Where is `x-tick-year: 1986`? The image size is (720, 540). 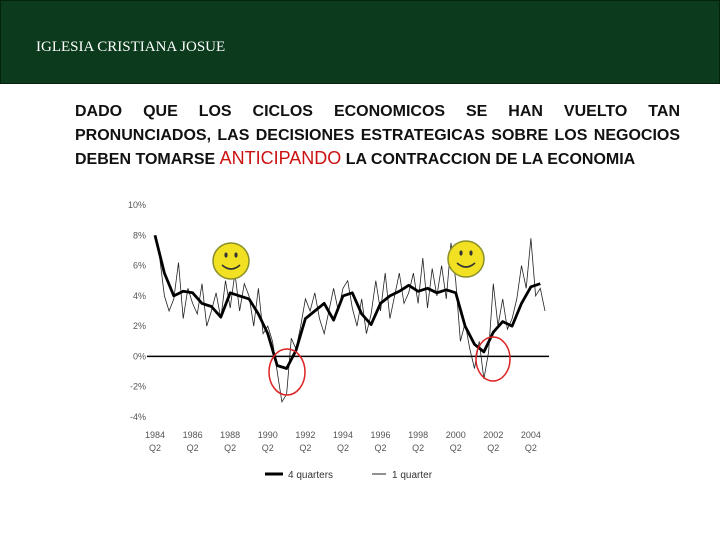
x-tick-year: 1986 is located at coordinates (193, 435).